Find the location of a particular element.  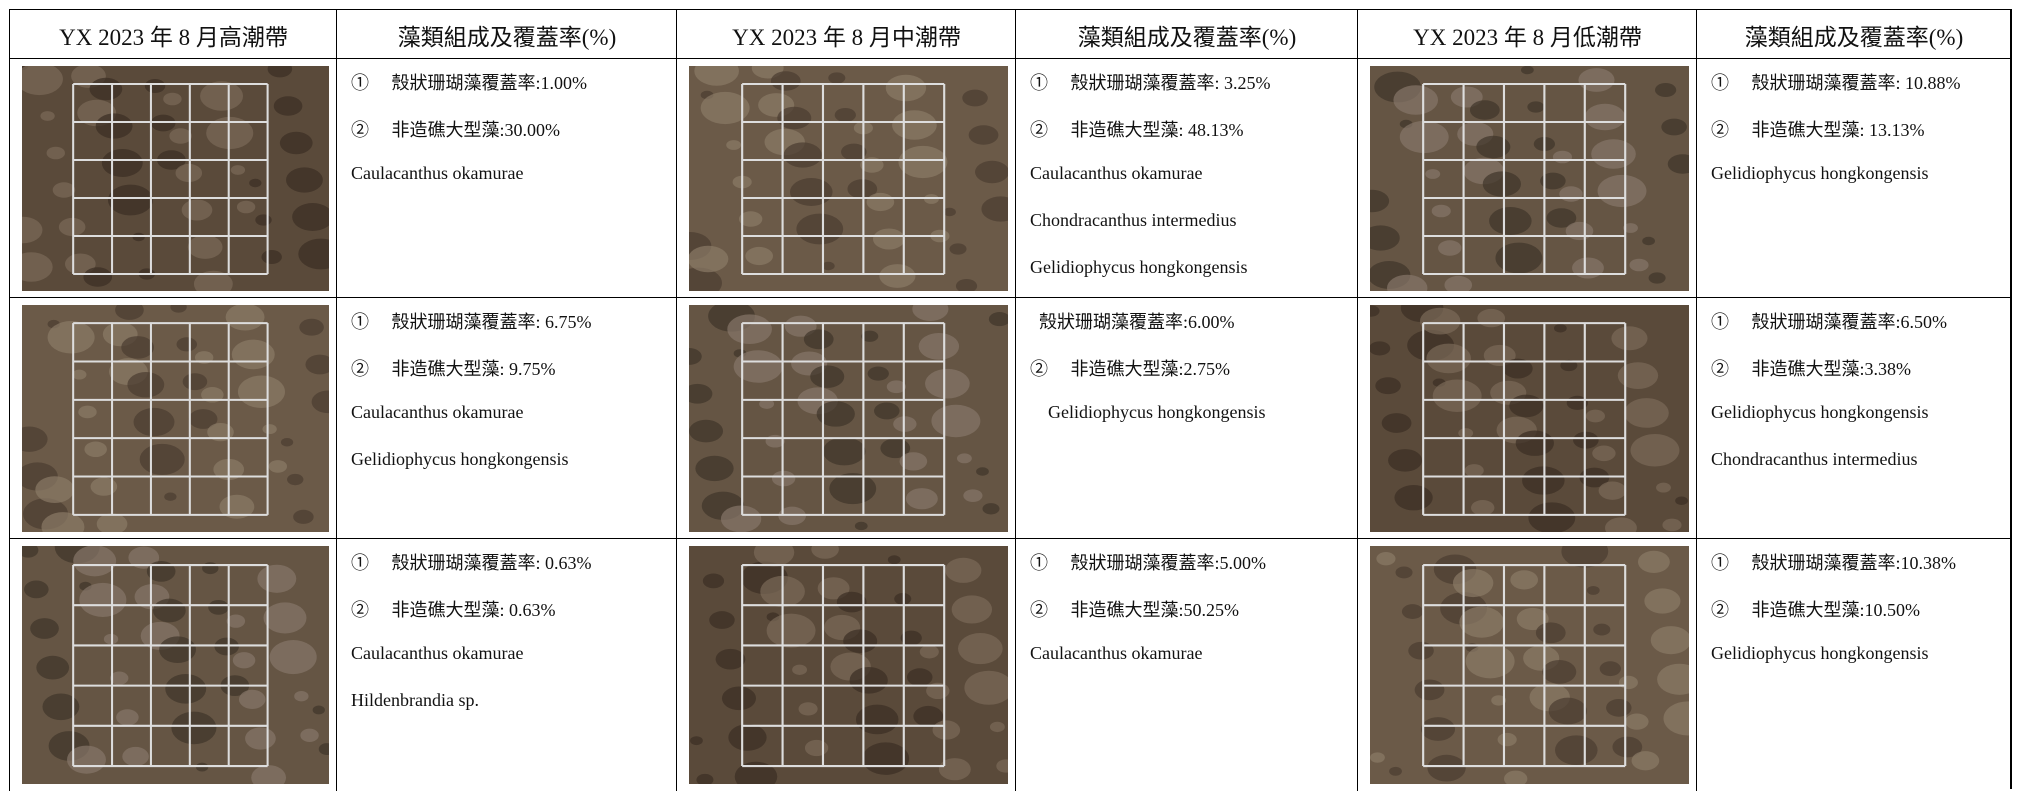

text-line: ② 非造礁大型藻: 48.13% is located at coordinates (1137, 130).